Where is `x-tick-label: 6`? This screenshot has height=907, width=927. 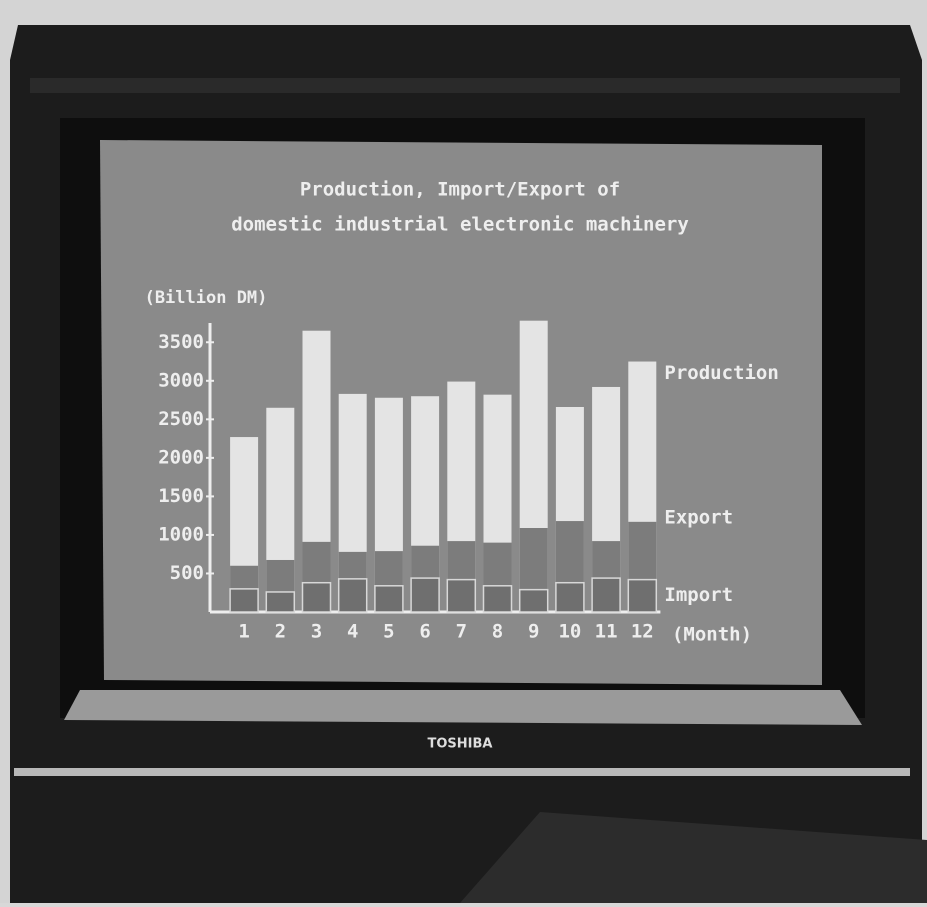 x-tick-label: 6 is located at coordinates (424, 632).